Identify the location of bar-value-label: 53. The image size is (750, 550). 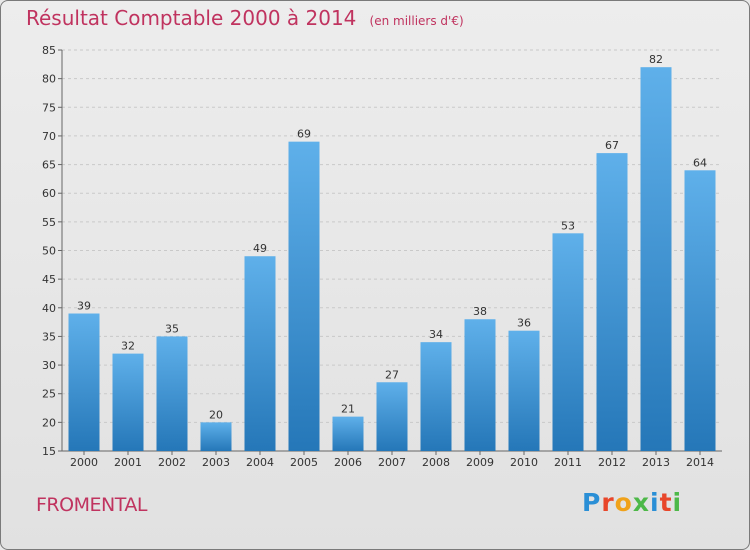
(568, 225).